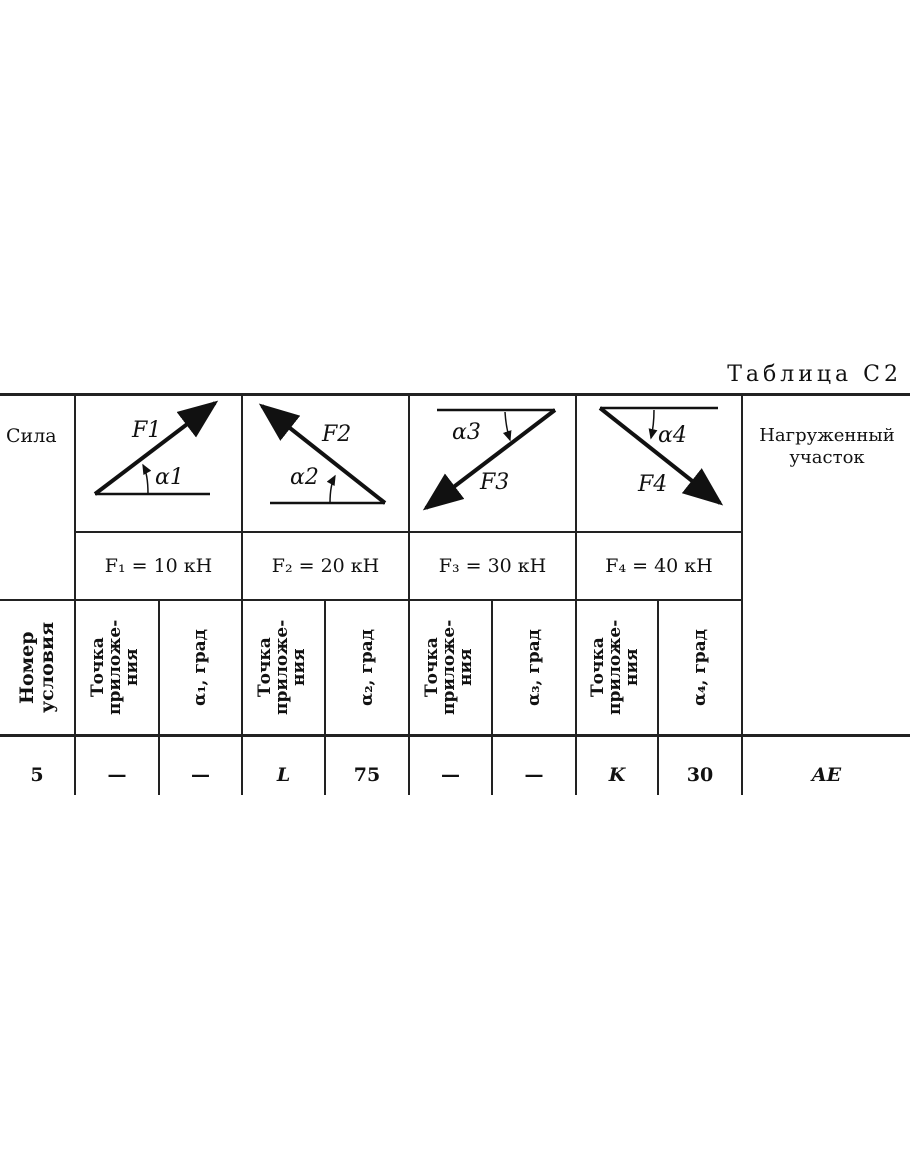  What do you see at coordinates (489, 459) in the screenshot?
I see `force-3-diagram` at bounding box center [489, 459].